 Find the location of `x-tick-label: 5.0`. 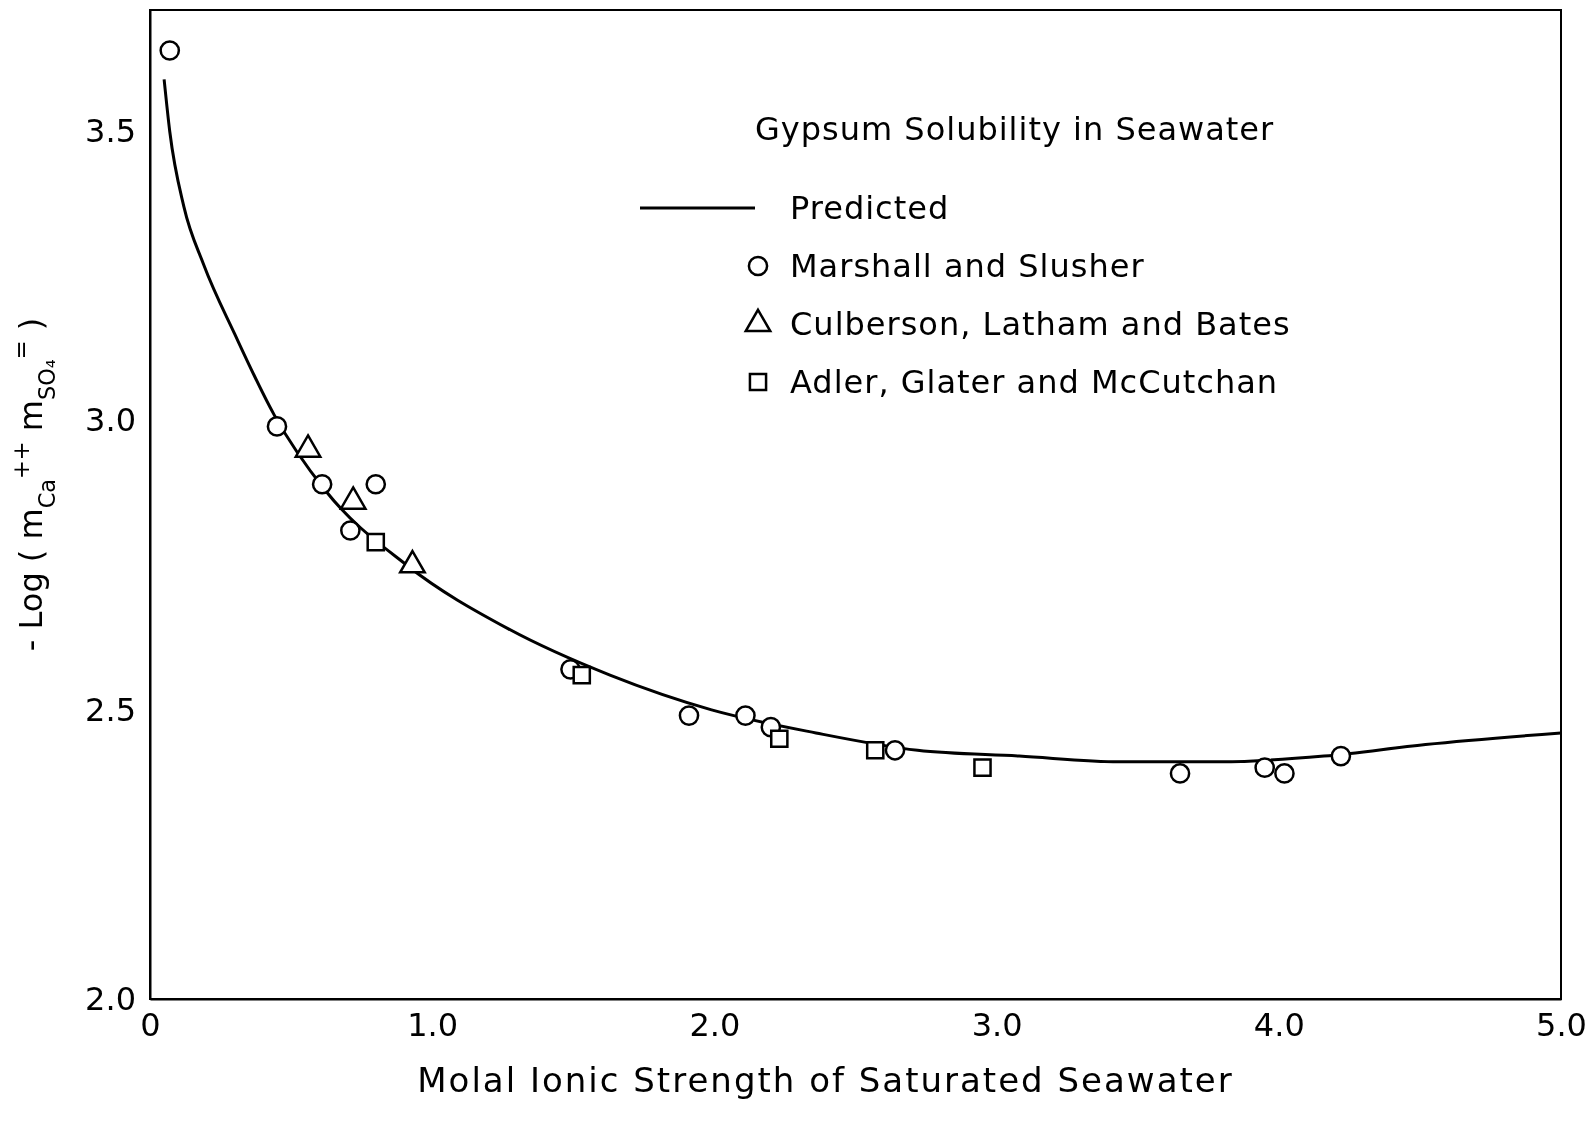

x-tick-label: 5.0 is located at coordinates (1561, 1024).